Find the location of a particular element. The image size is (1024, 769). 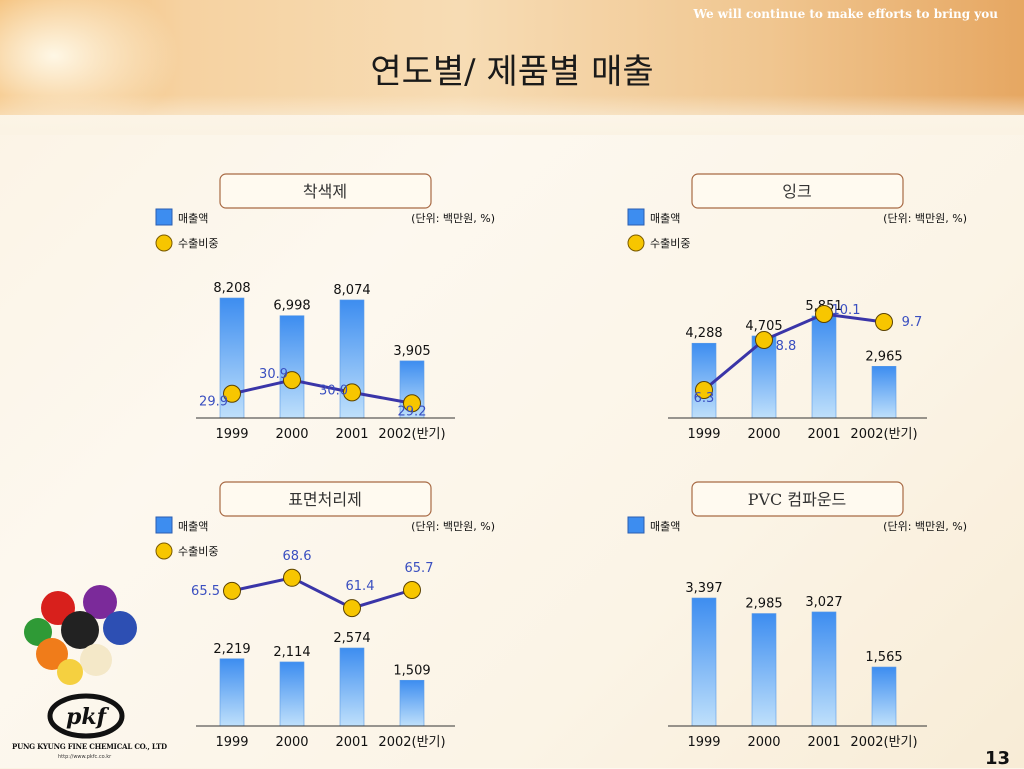

chart-1-legend-sales-swatch is located at coordinates (636, 217).